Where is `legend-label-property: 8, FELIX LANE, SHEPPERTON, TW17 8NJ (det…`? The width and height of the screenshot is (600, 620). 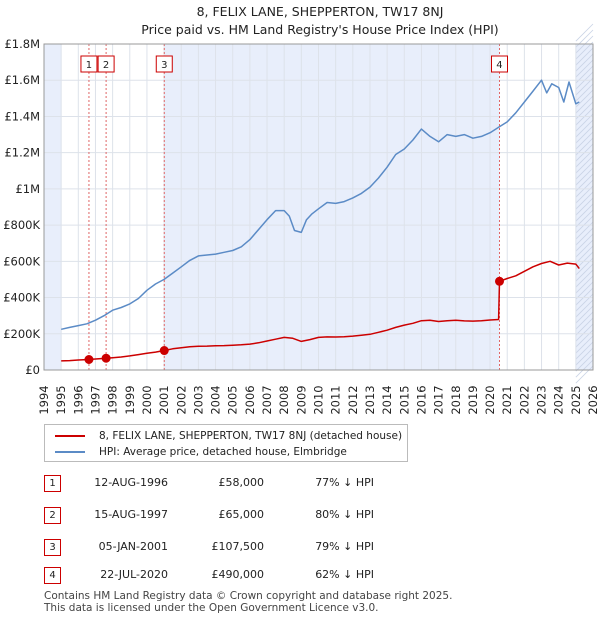 legend-label-property: 8, FELIX LANE, SHEPPERTON, TW17 8NJ (det… is located at coordinates (251, 436).